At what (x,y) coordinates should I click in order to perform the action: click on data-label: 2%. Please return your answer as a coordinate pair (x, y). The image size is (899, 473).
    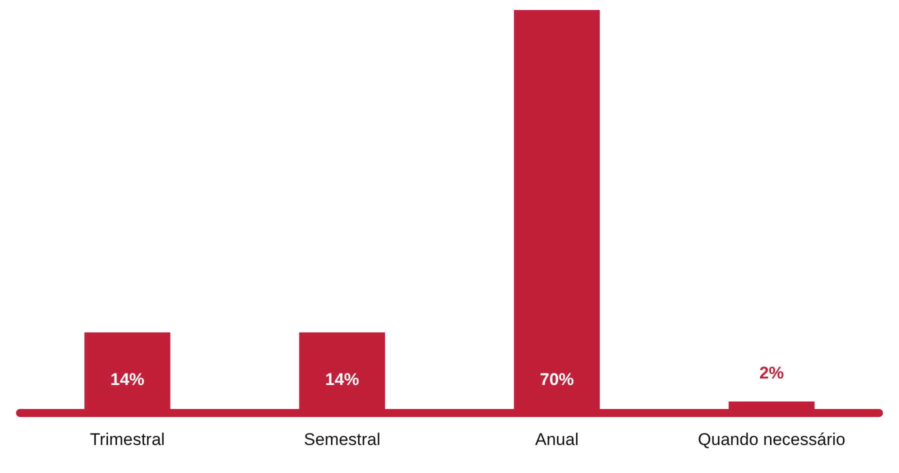
    Looking at the image, I should click on (771, 372).